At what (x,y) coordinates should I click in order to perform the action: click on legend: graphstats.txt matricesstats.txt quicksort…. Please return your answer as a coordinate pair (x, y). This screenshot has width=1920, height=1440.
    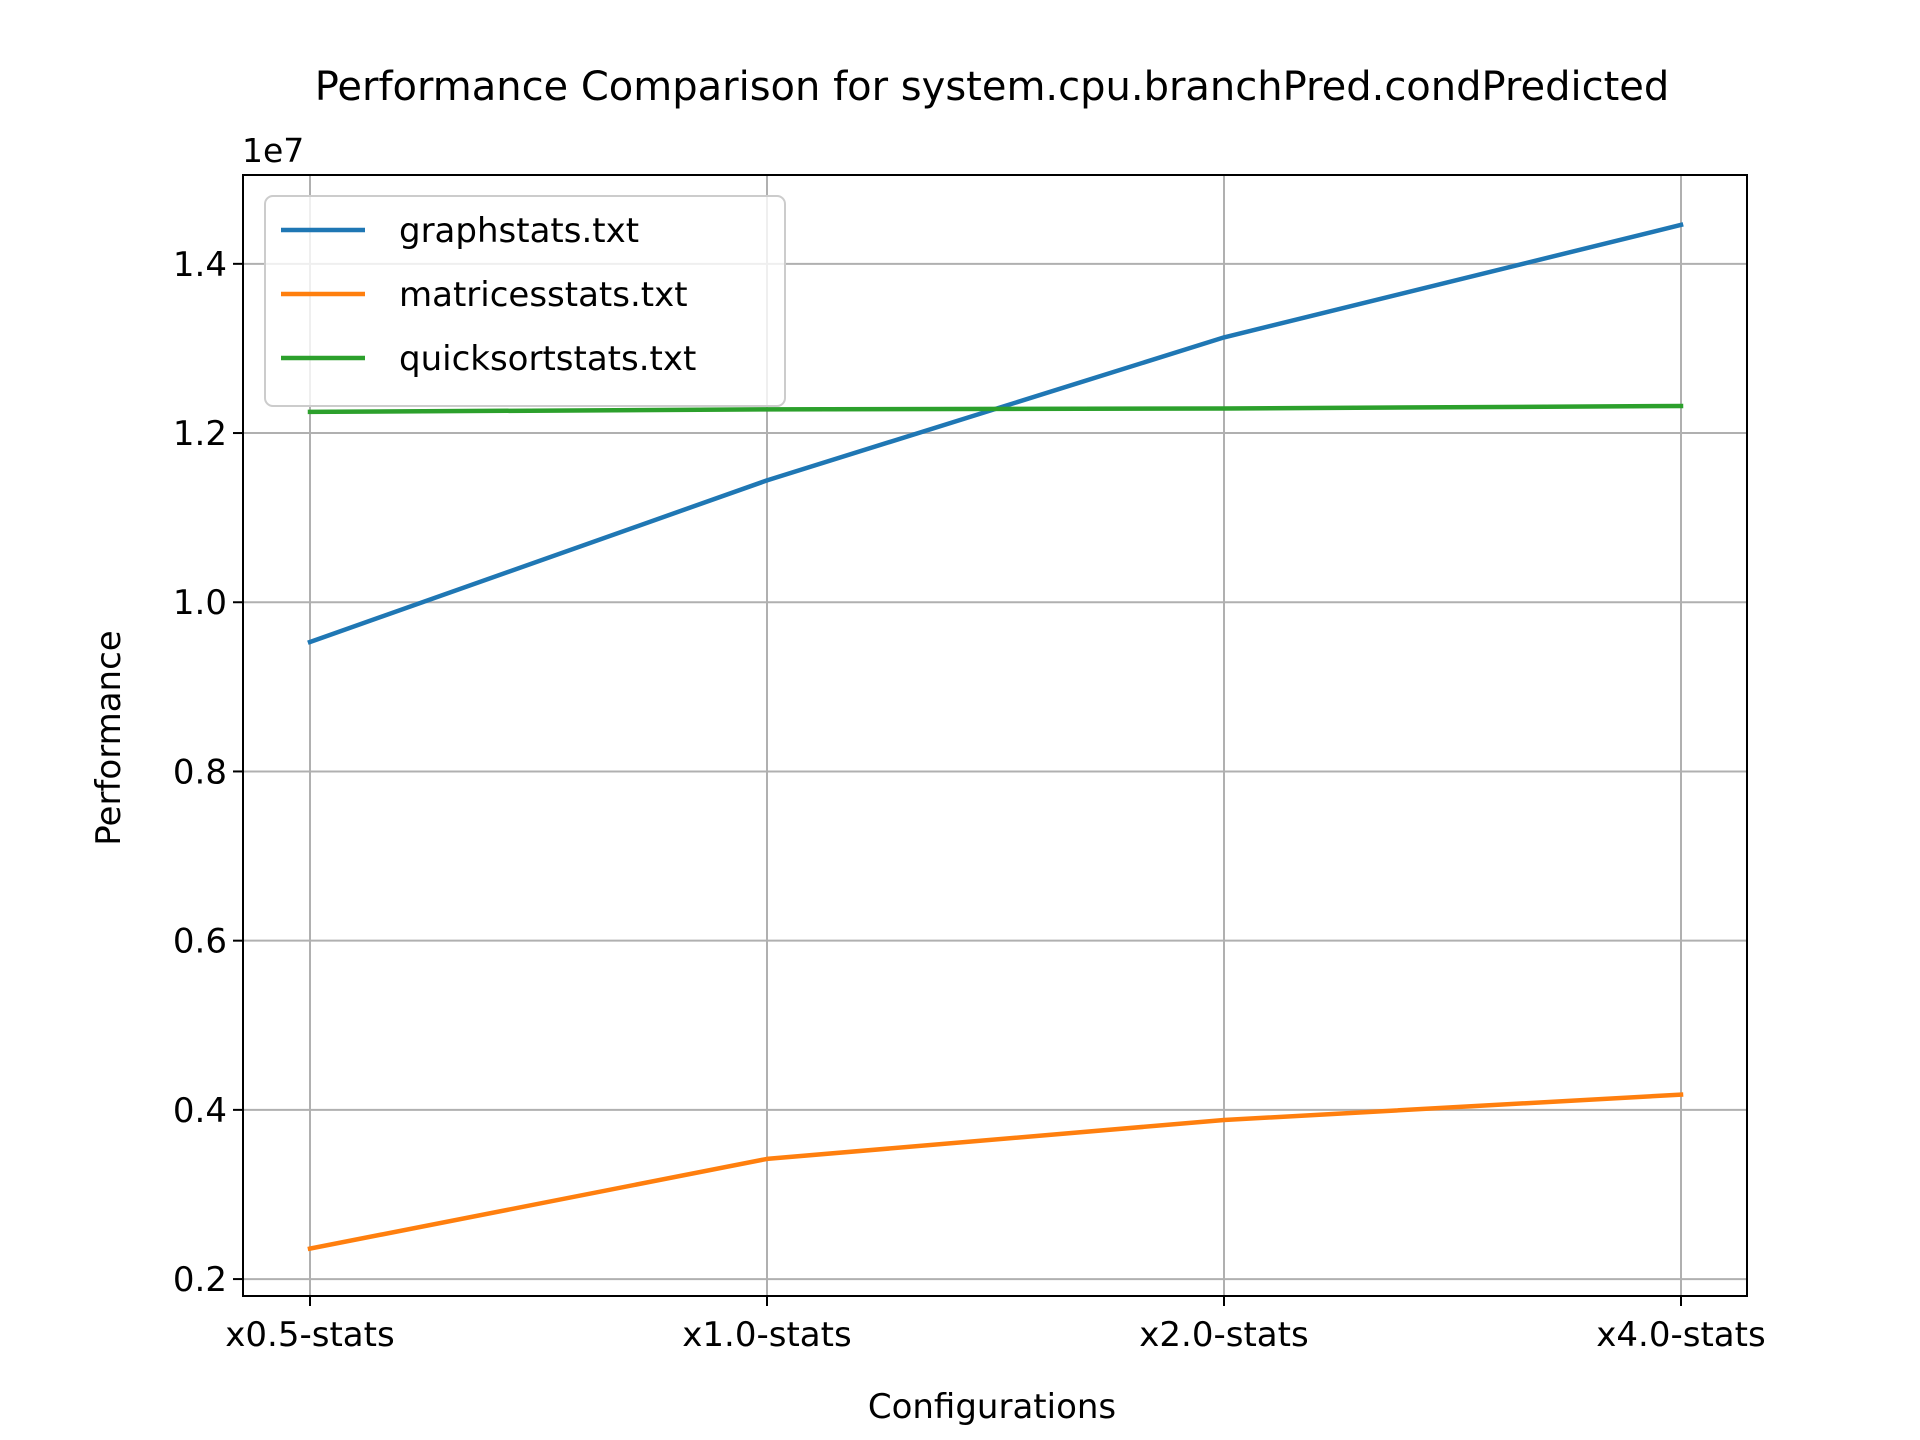
    Looking at the image, I should click on (525, 301).